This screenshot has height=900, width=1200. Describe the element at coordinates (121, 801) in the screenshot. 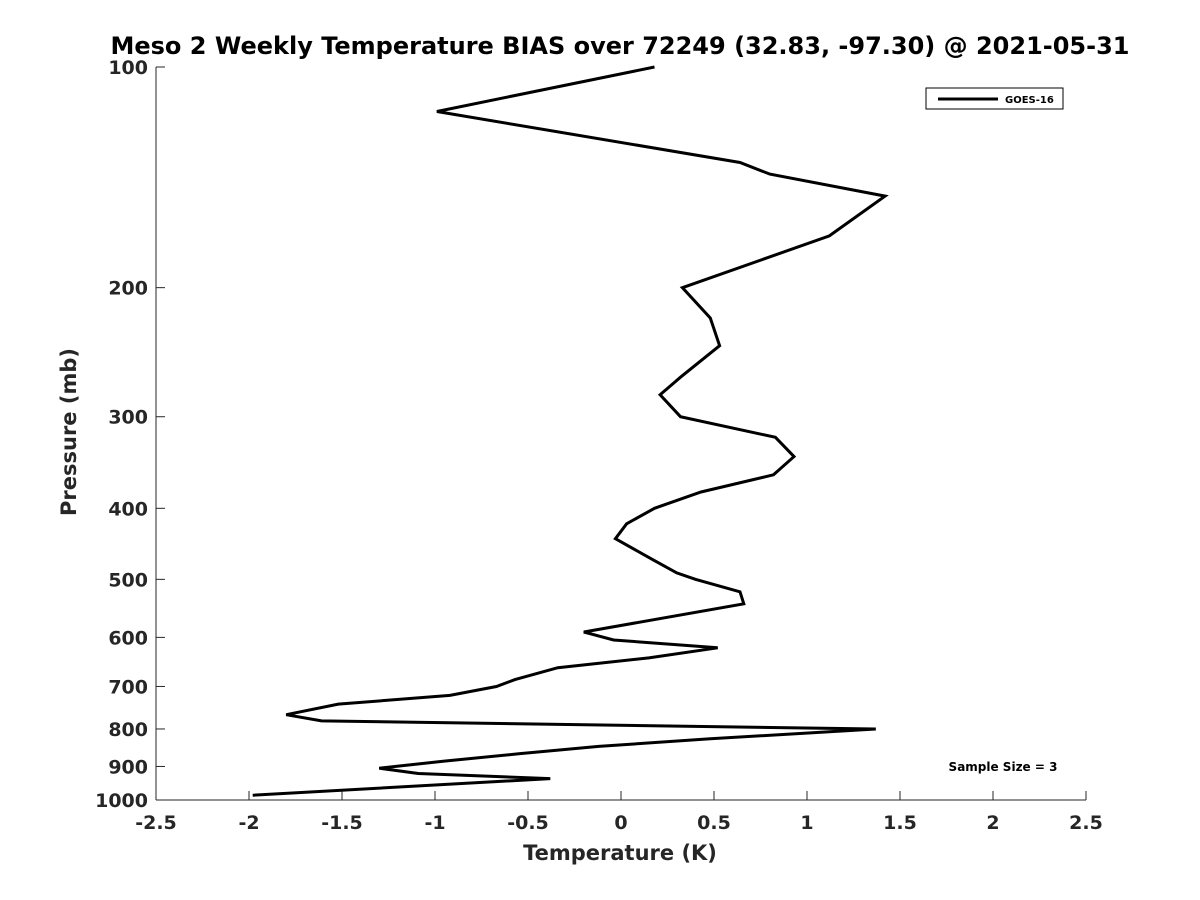

I see `y-tick-label: 1000` at that location.